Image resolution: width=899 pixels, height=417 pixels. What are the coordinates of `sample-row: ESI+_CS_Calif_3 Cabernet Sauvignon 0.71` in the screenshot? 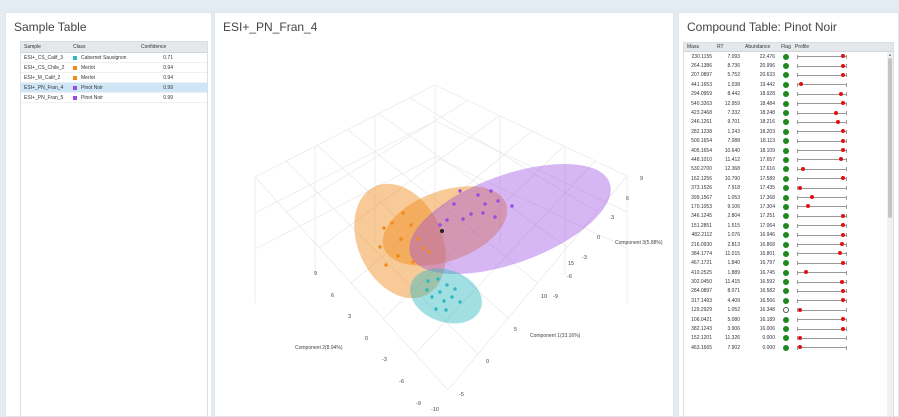 It's located at (114, 58).